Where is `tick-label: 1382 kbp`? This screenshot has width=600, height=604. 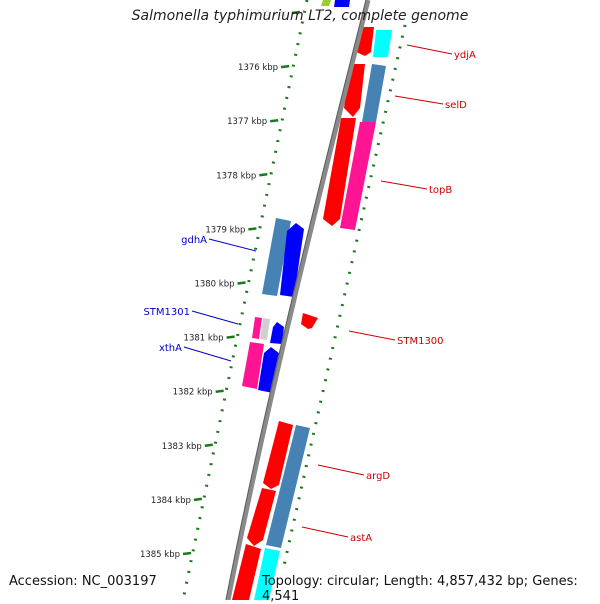 tick-label: 1382 kbp is located at coordinates (193, 393).